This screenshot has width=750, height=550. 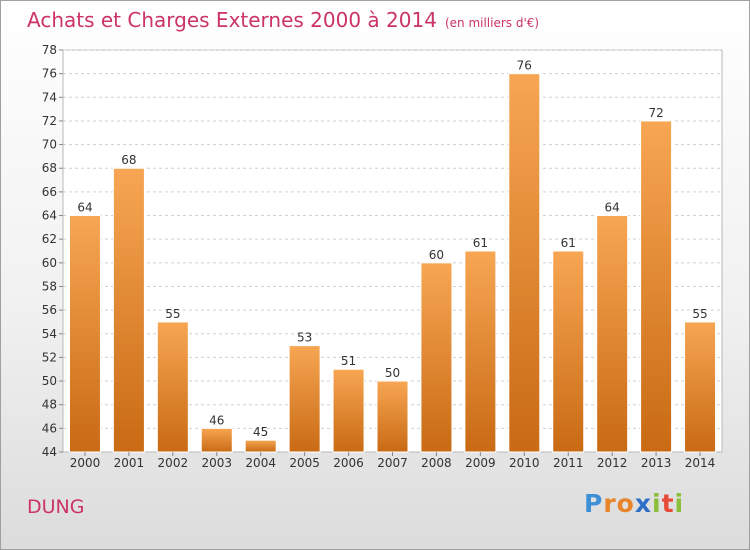 What do you see at coordinates (643, 503) in the screenshot?
I see `logo-letter: x` at bounding box center [643, 503].